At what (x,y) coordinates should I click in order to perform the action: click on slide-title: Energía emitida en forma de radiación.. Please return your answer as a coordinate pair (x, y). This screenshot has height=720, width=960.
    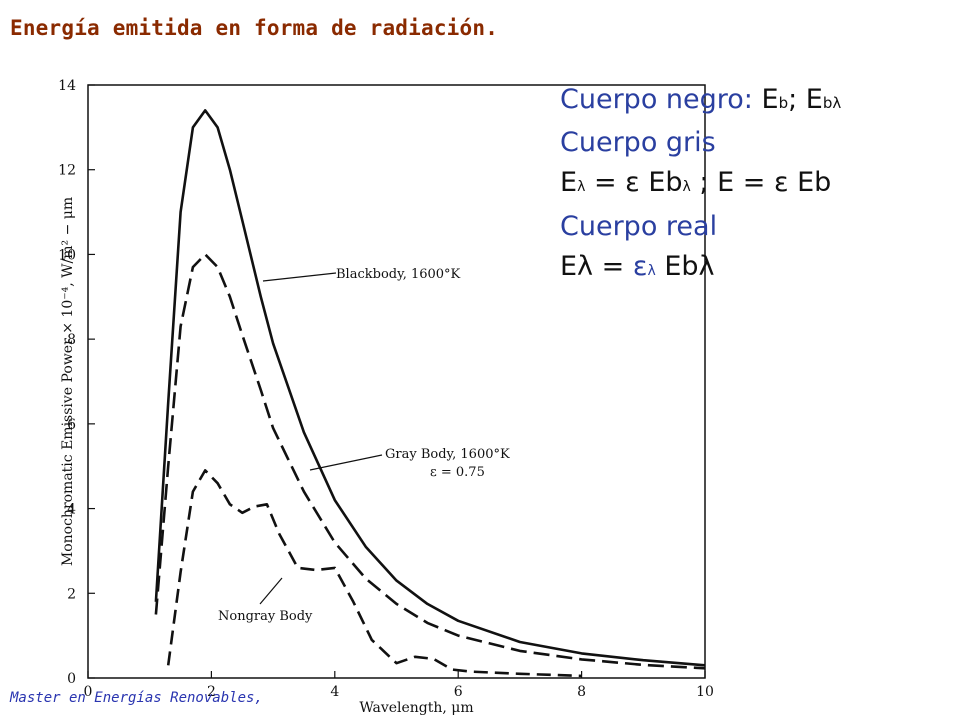
    Looking at the image, I should click on (254, 28).